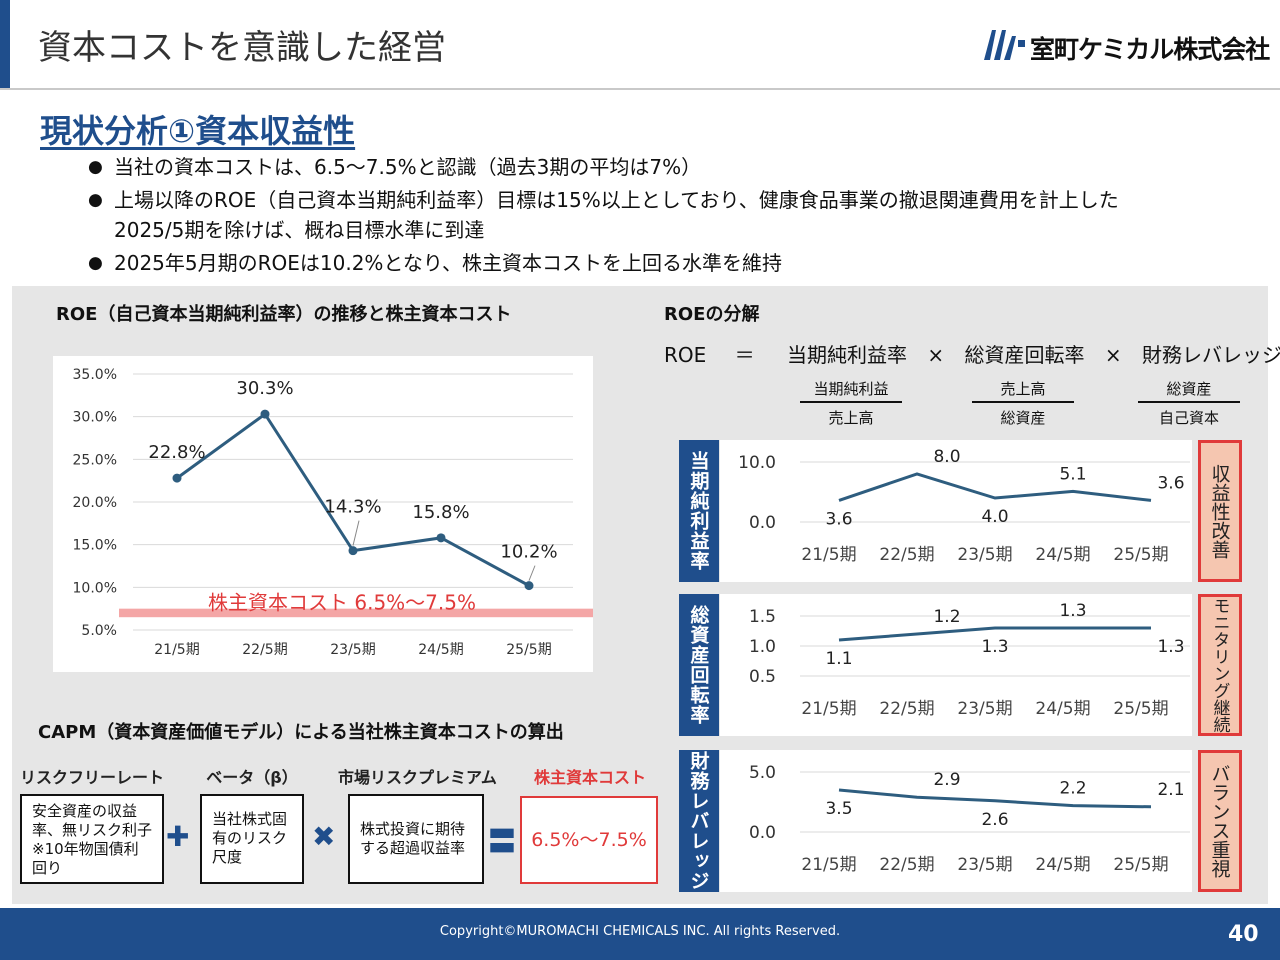  What do you see at coordinates (95, 418) in the screenshot?
I see `y-tick-label: 30.0%` at bounding box center [95, 418].